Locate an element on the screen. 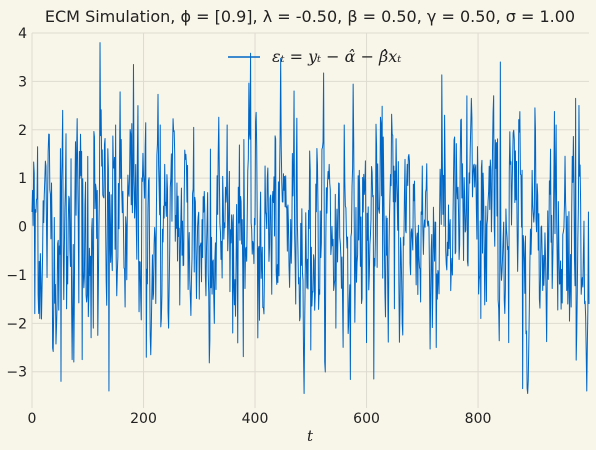  x-tick-label: 600 is located at coordinates (366, 419).